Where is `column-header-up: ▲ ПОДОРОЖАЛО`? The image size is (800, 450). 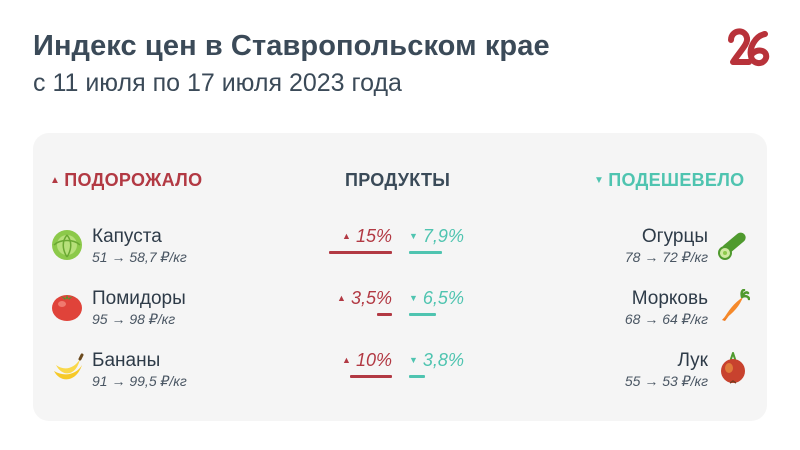
column-header-up: ▲ ПОДОРОЖАЛО is located at coordinates (126, 180).